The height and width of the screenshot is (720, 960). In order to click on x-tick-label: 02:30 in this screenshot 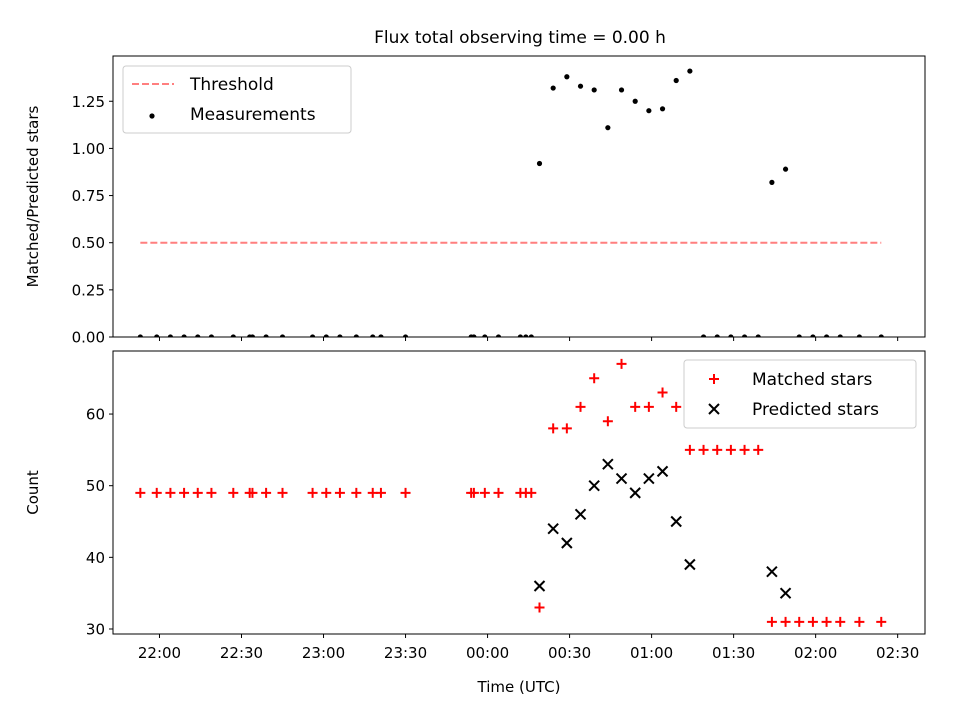, I will do `click(897, 653)`.